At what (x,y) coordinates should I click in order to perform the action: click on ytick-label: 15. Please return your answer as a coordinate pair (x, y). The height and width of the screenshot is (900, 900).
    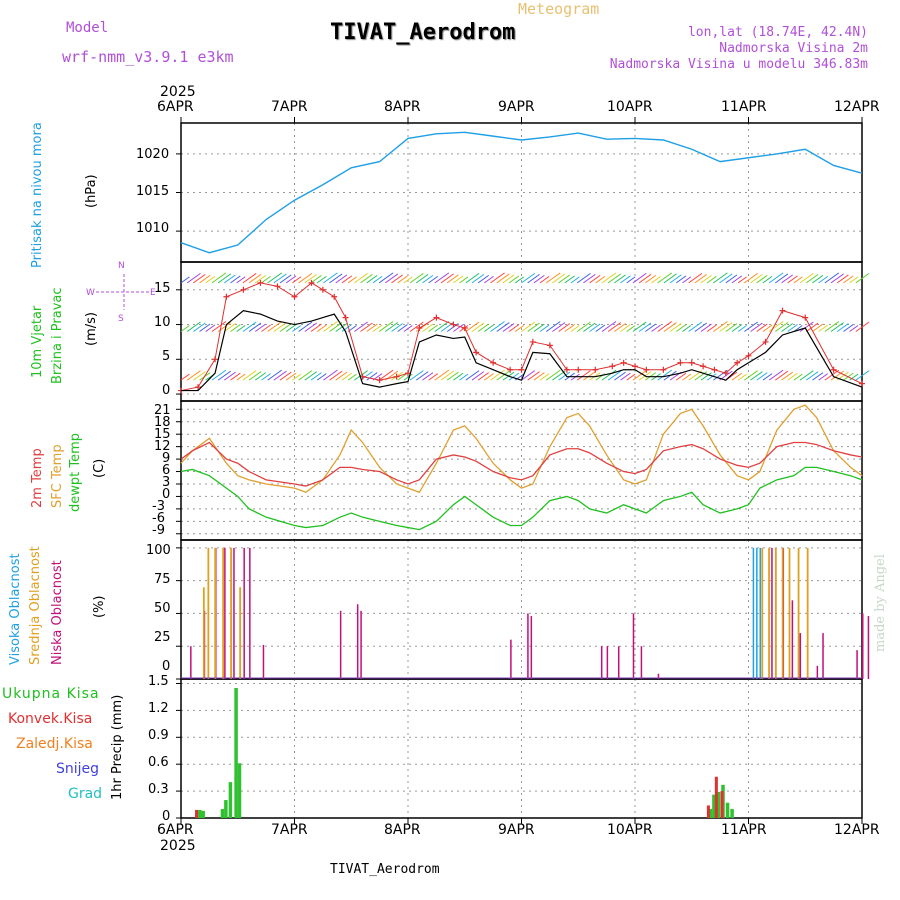
    Looking at the image, I should click on (162, 434).